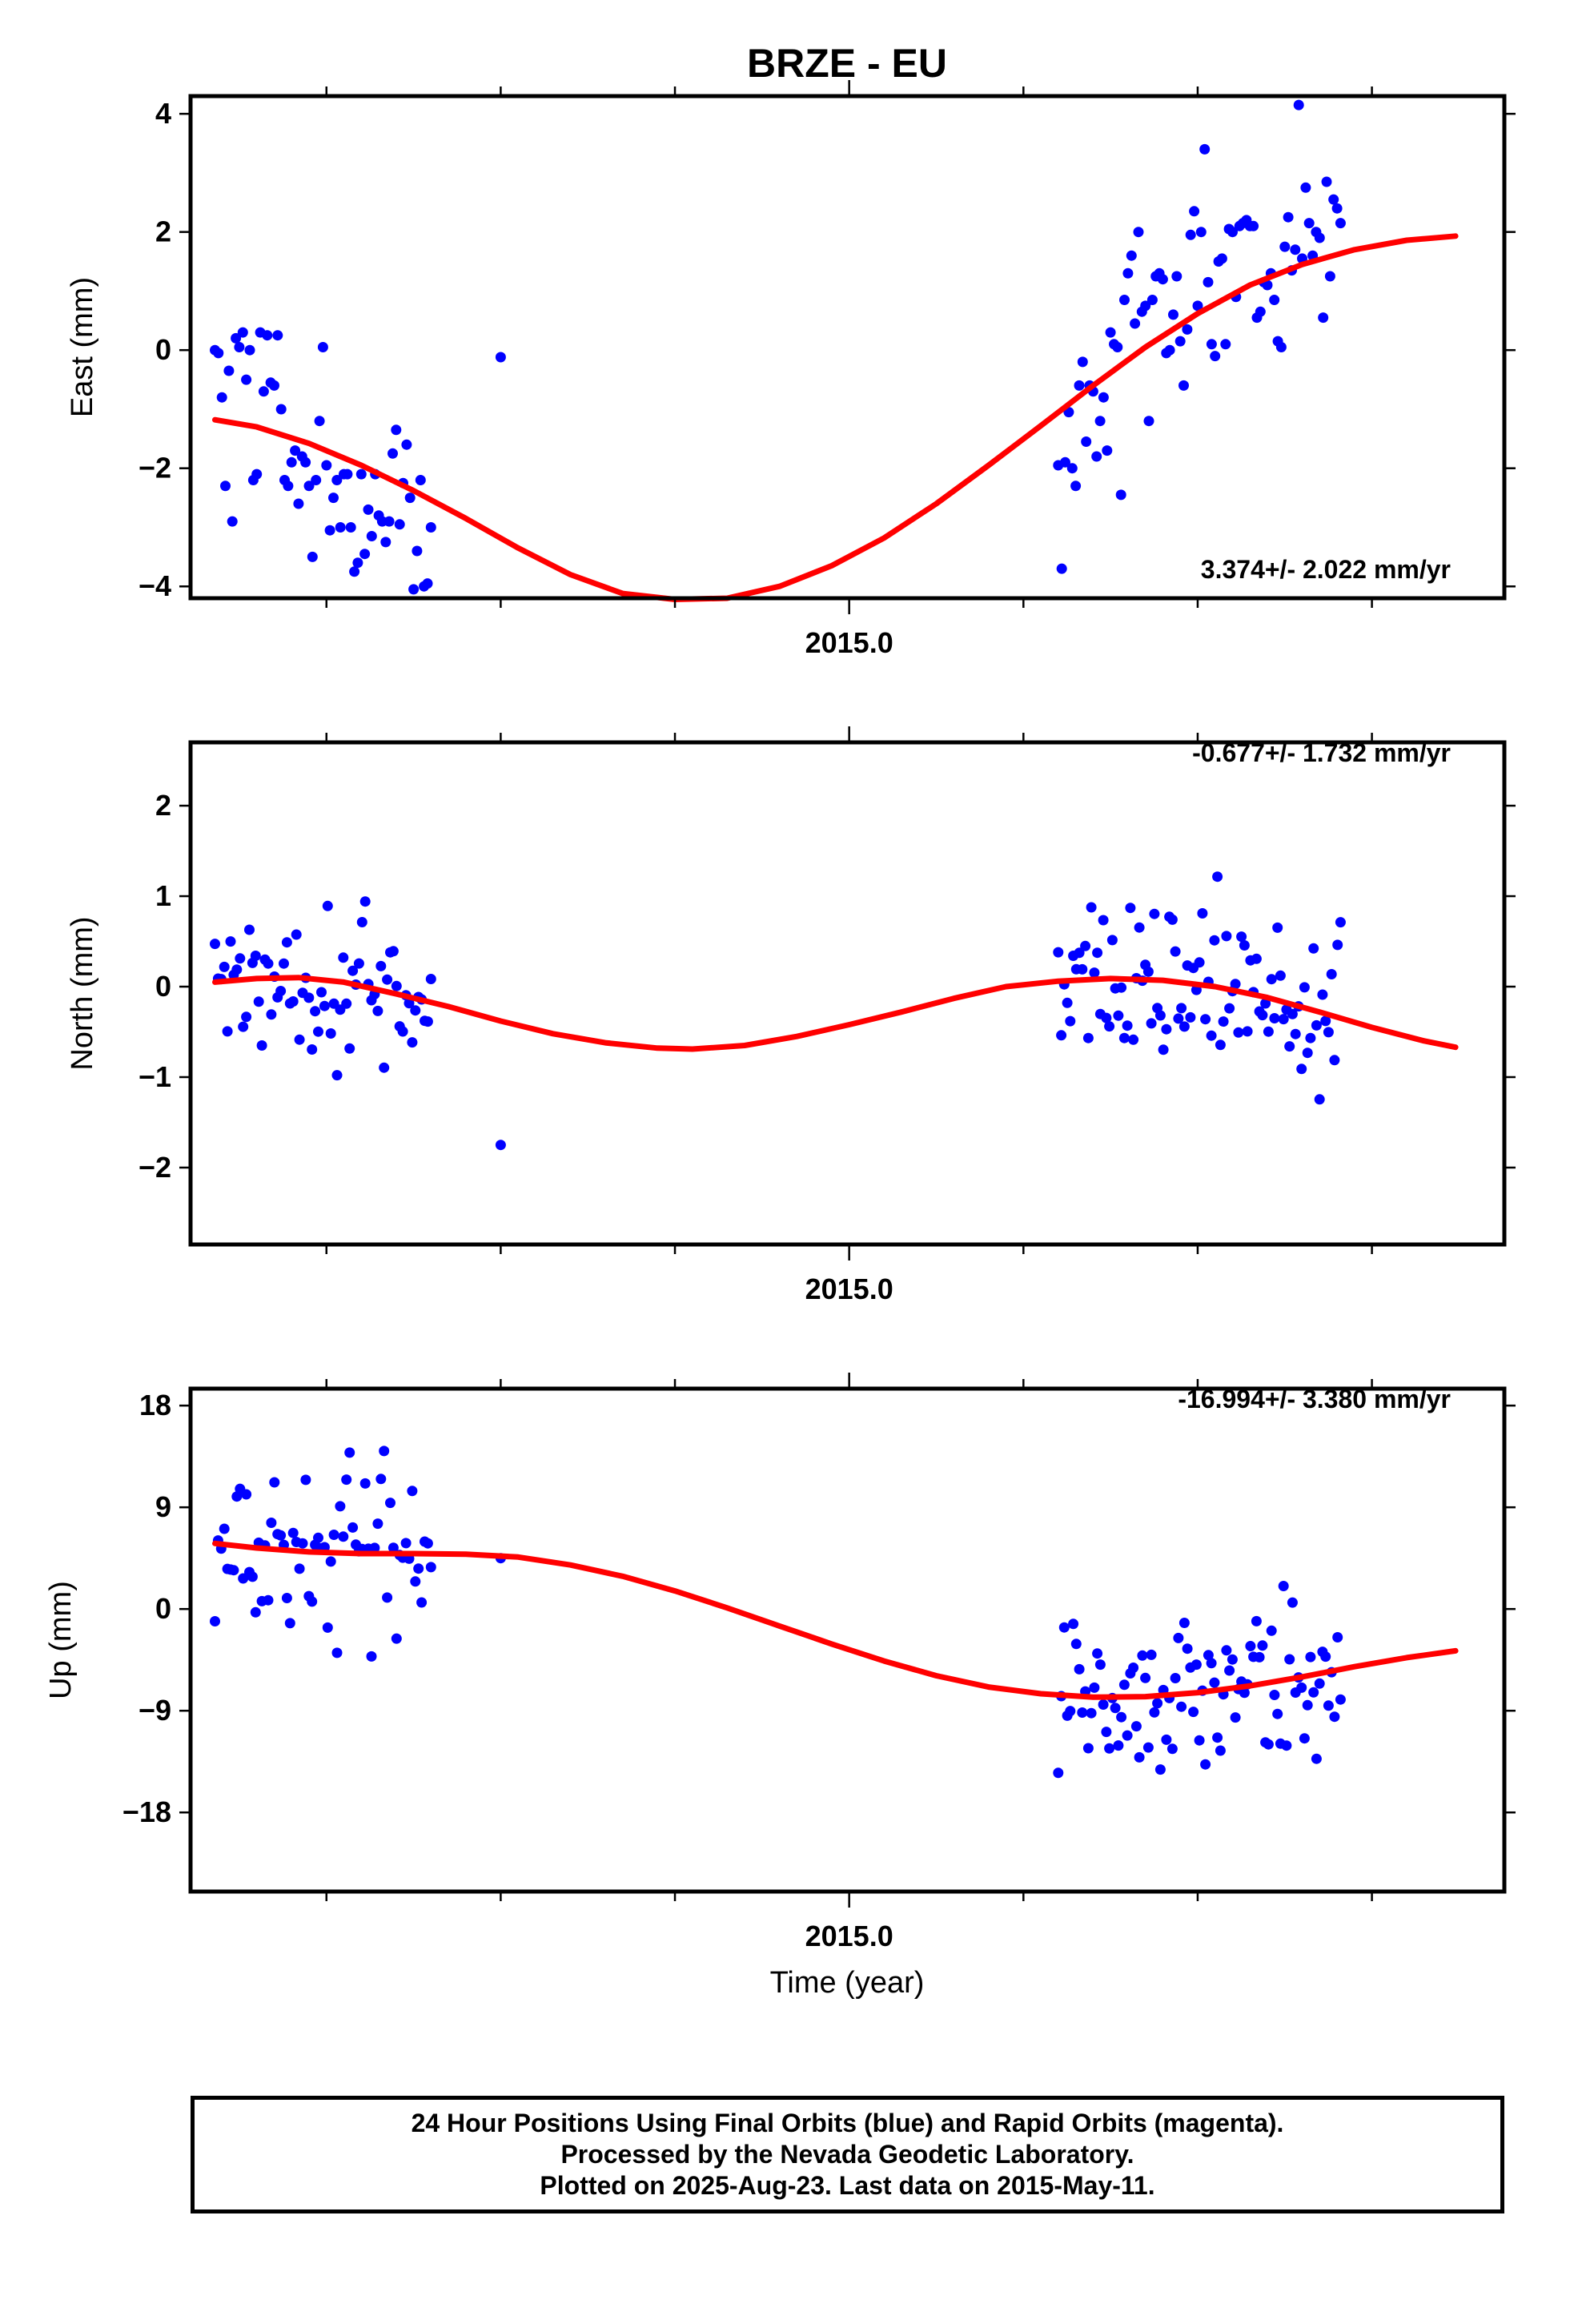 The image size is (1582, 2324). What do you see at coordinates (836, 1014) in the screenshot?
I see `trend-fit-line-north` at bounding box center [836, 1014].